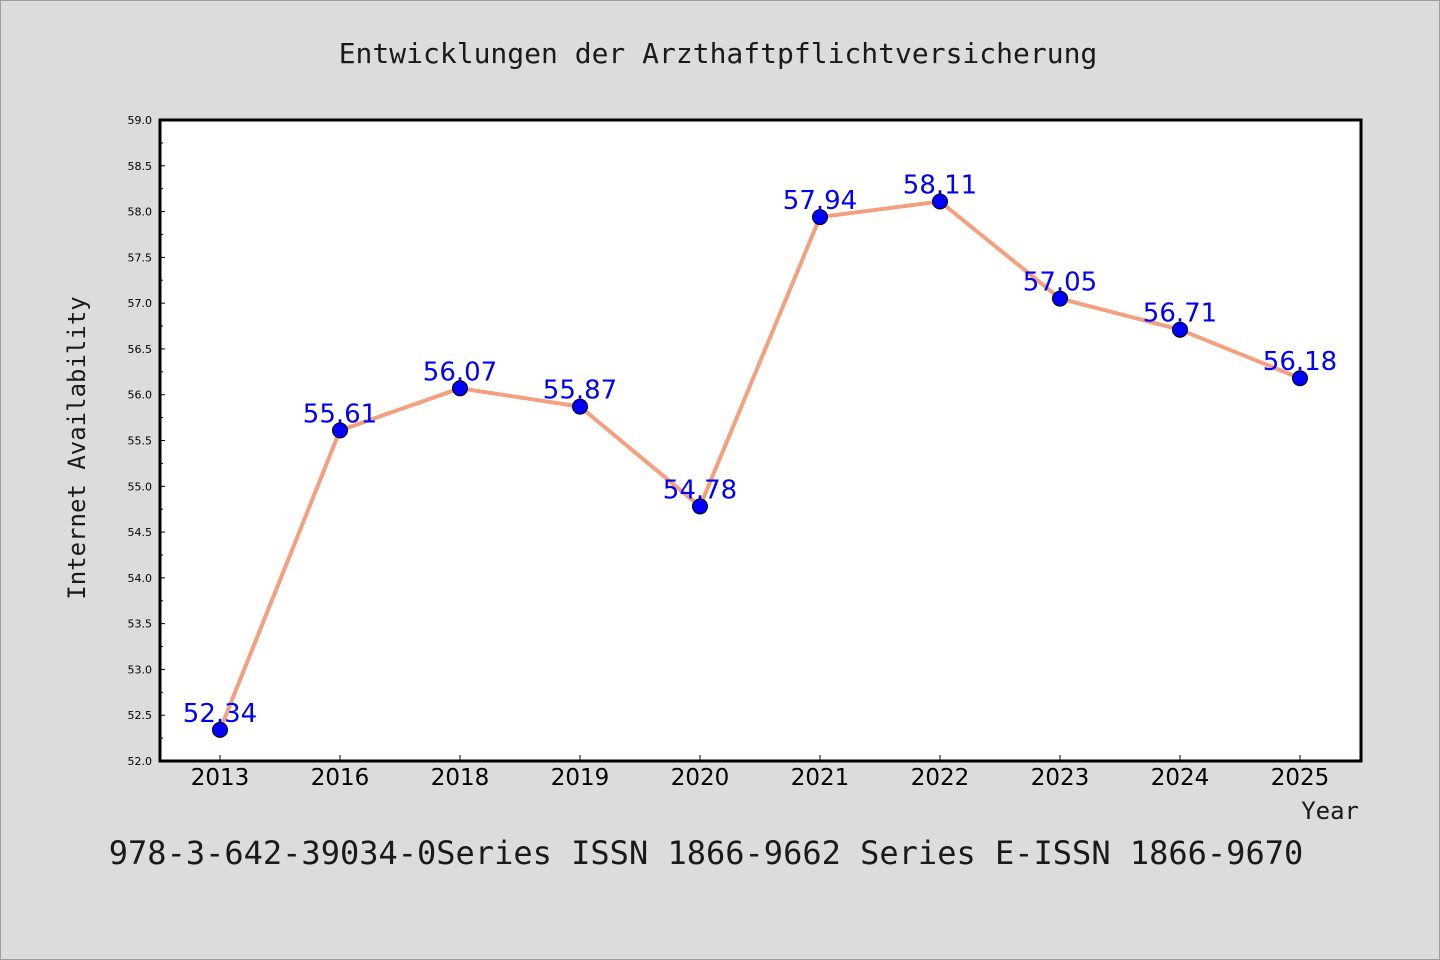 The width and height of the screenshot is (1440, 960). Describe the element at coordinates (220, 729) in the screenshot. I see `data-point-2013` at that location.